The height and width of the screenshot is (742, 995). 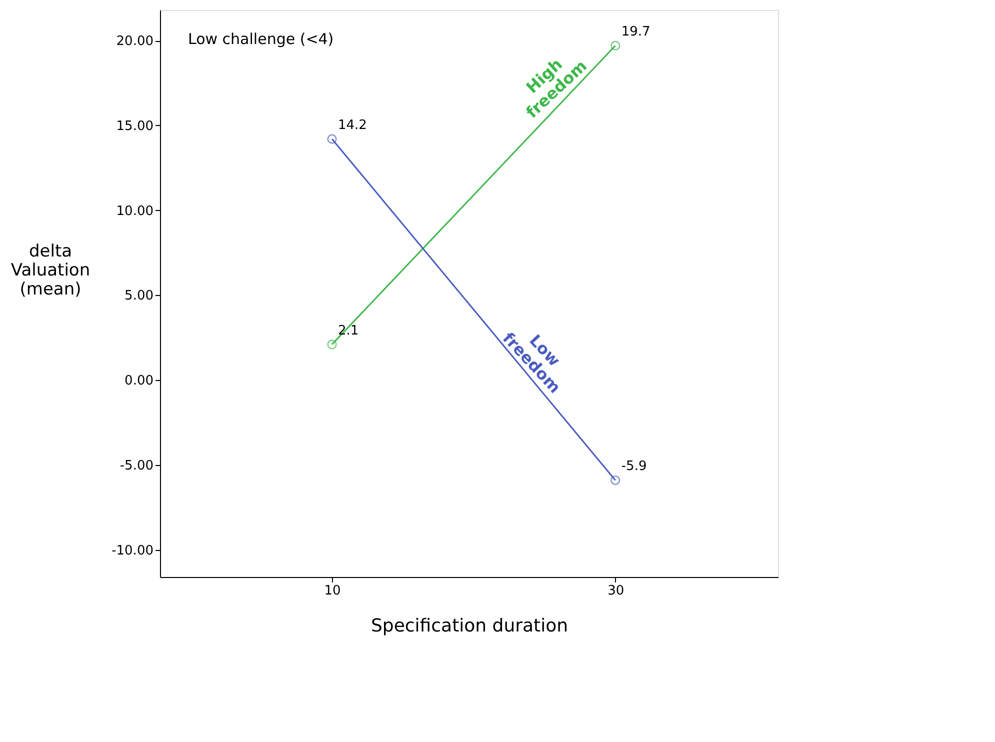 What do you see at coordinates (135, 126) in the screenshot?
I see `y-tick-label: 15.00` at bounding box center [135, 126].